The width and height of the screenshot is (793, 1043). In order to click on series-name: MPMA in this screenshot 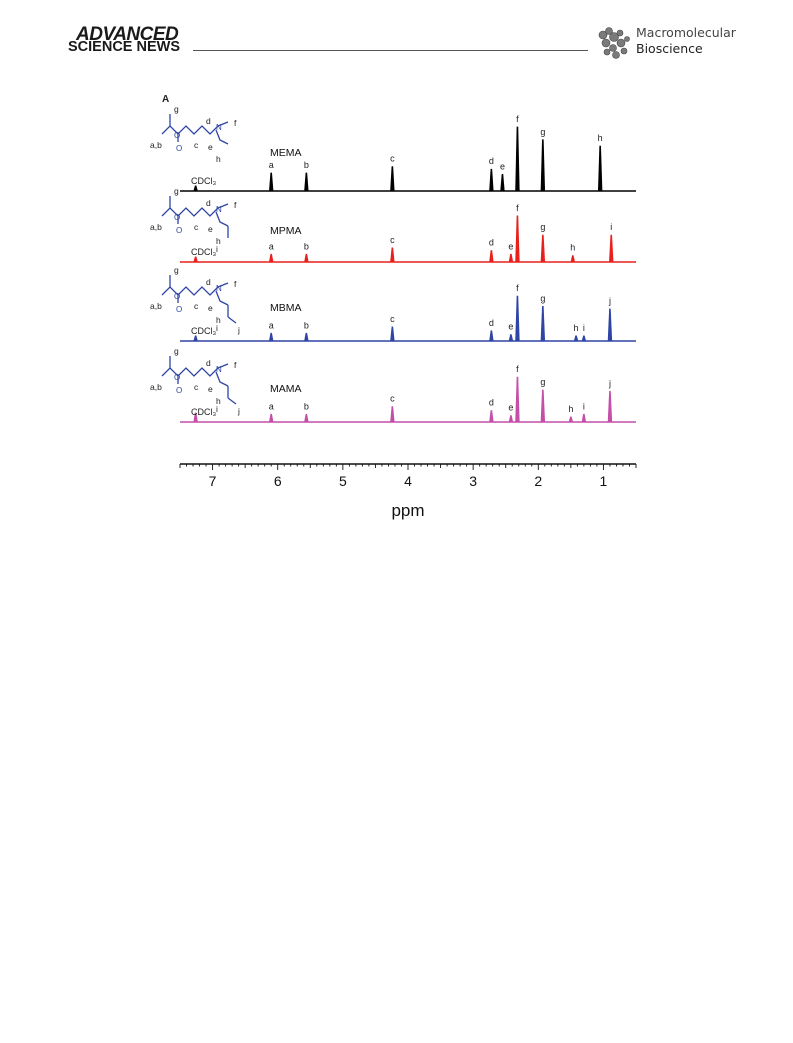, I will do `click(286, 231)`.